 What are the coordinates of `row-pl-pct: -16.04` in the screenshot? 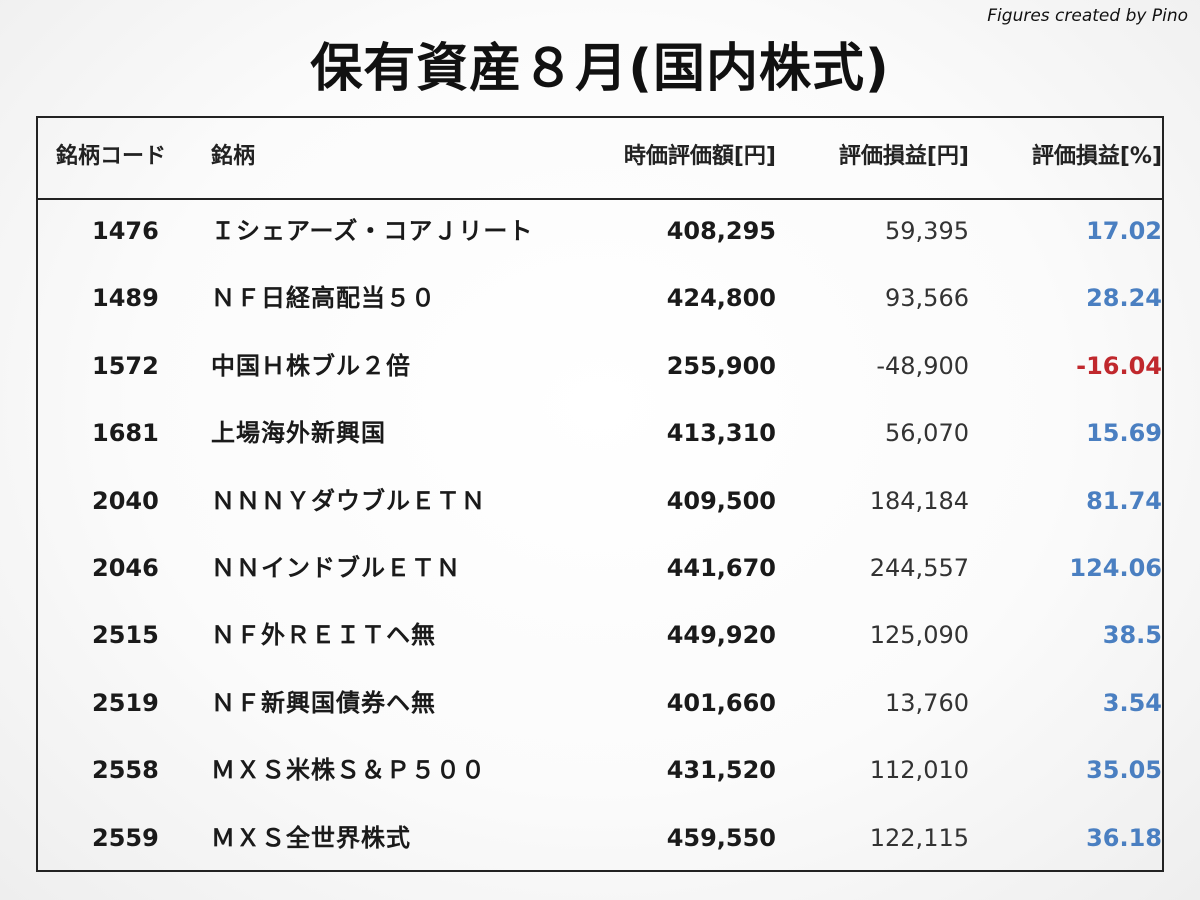 It's located at (1119, 365).